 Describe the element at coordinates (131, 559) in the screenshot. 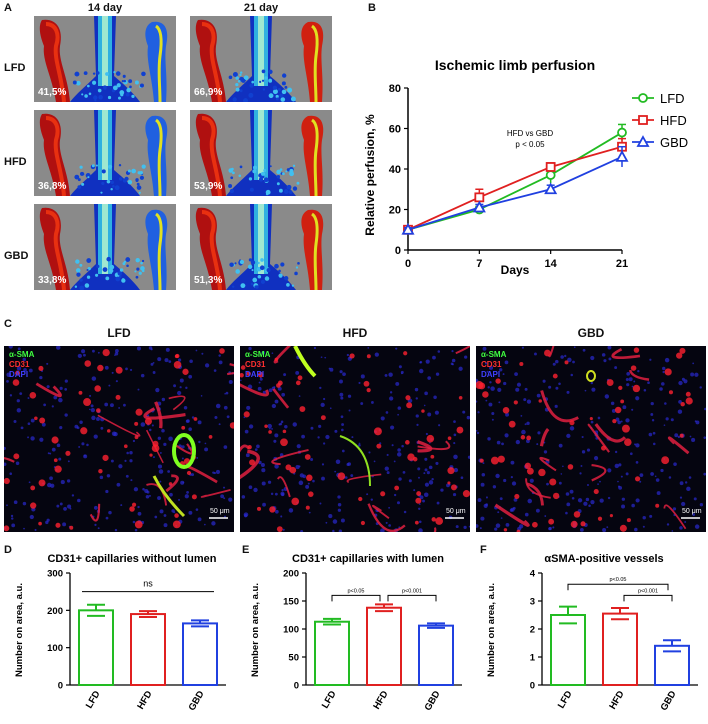

I see `chart-title: CD31+ capillaries without lumen` at that location.